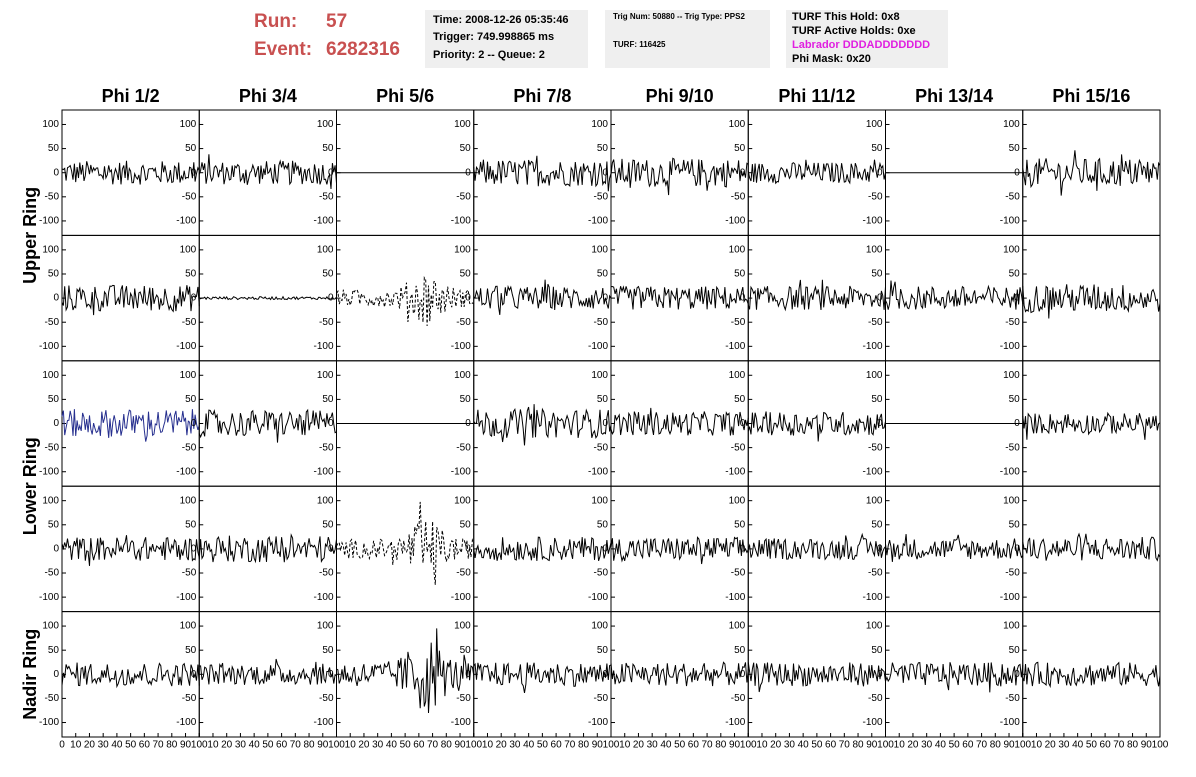 The image size is (1196, 777). Describe the element at coordinates (493, 37) in the screenshot. I see `info-line: Trigger: 749.998865 ms` at that location.